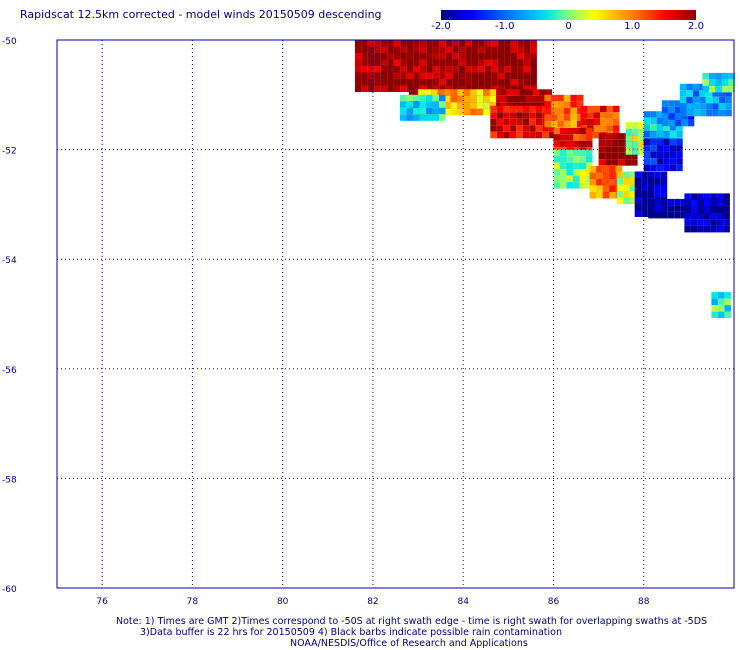  Describe the element at coordinates (372, 602) in the screenshot. I see `x-axis-ticks: 76 78 80 82 84 86 88` at that location.